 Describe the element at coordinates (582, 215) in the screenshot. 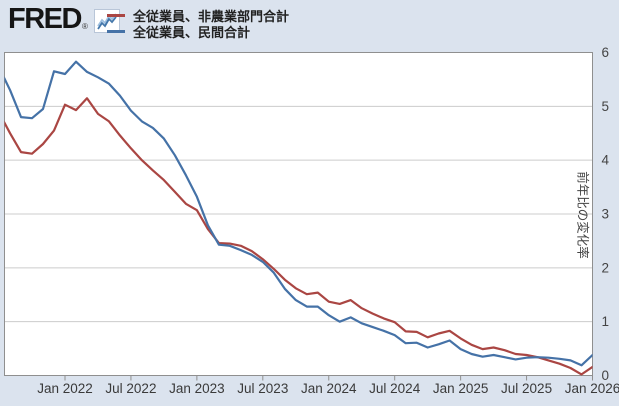

I see `y-axis-title: 前年比の変化率` at that location.